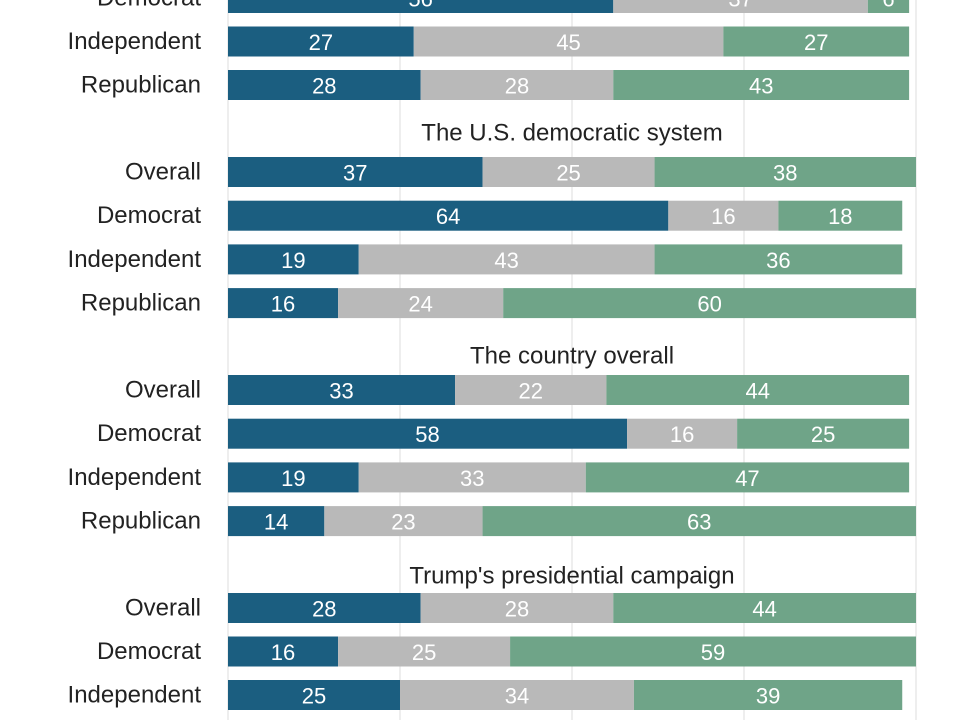 The image size is (980, 720). I want to click on group-title: Trump's presidential campaign, so click(571, 576).